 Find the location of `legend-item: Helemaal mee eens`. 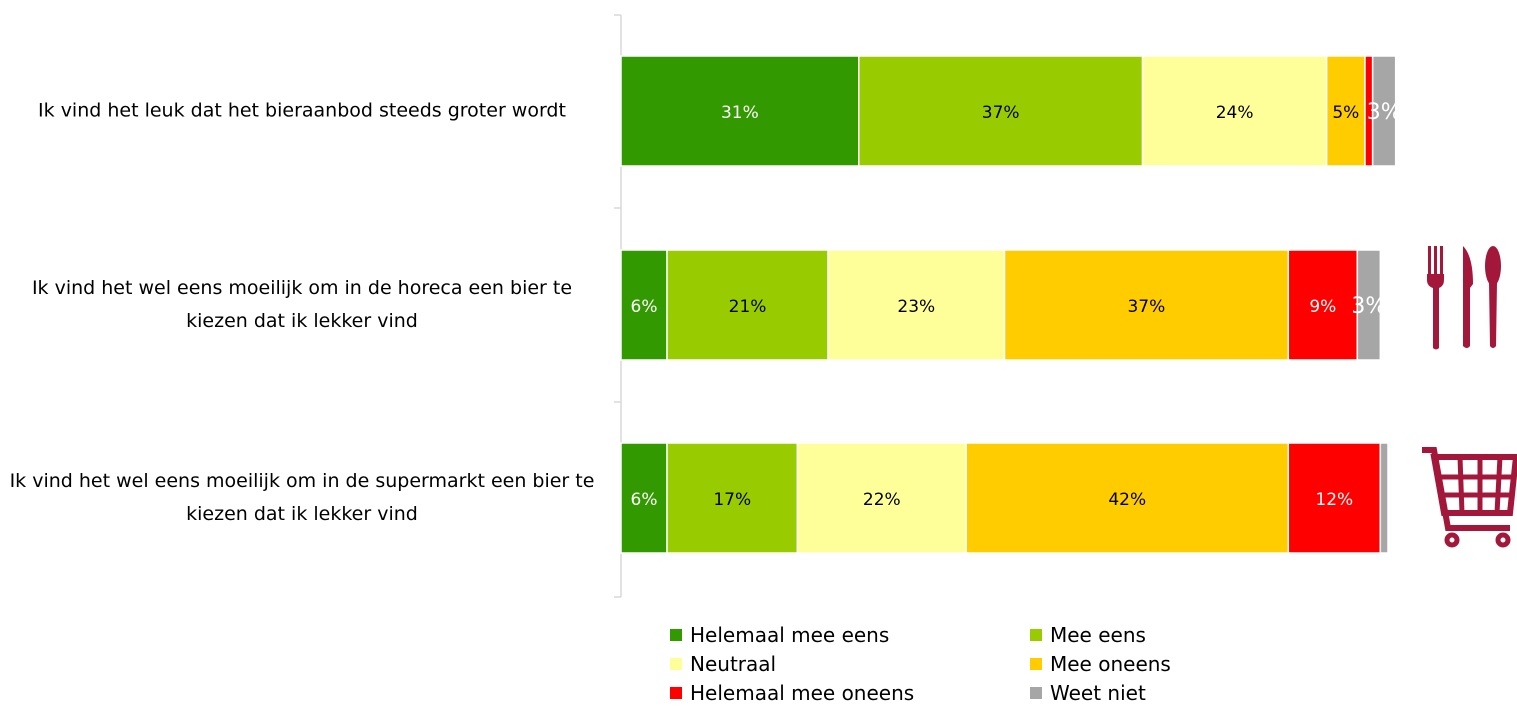

legend-item: Helemaal mee eens is located at coordinates (779, 635).